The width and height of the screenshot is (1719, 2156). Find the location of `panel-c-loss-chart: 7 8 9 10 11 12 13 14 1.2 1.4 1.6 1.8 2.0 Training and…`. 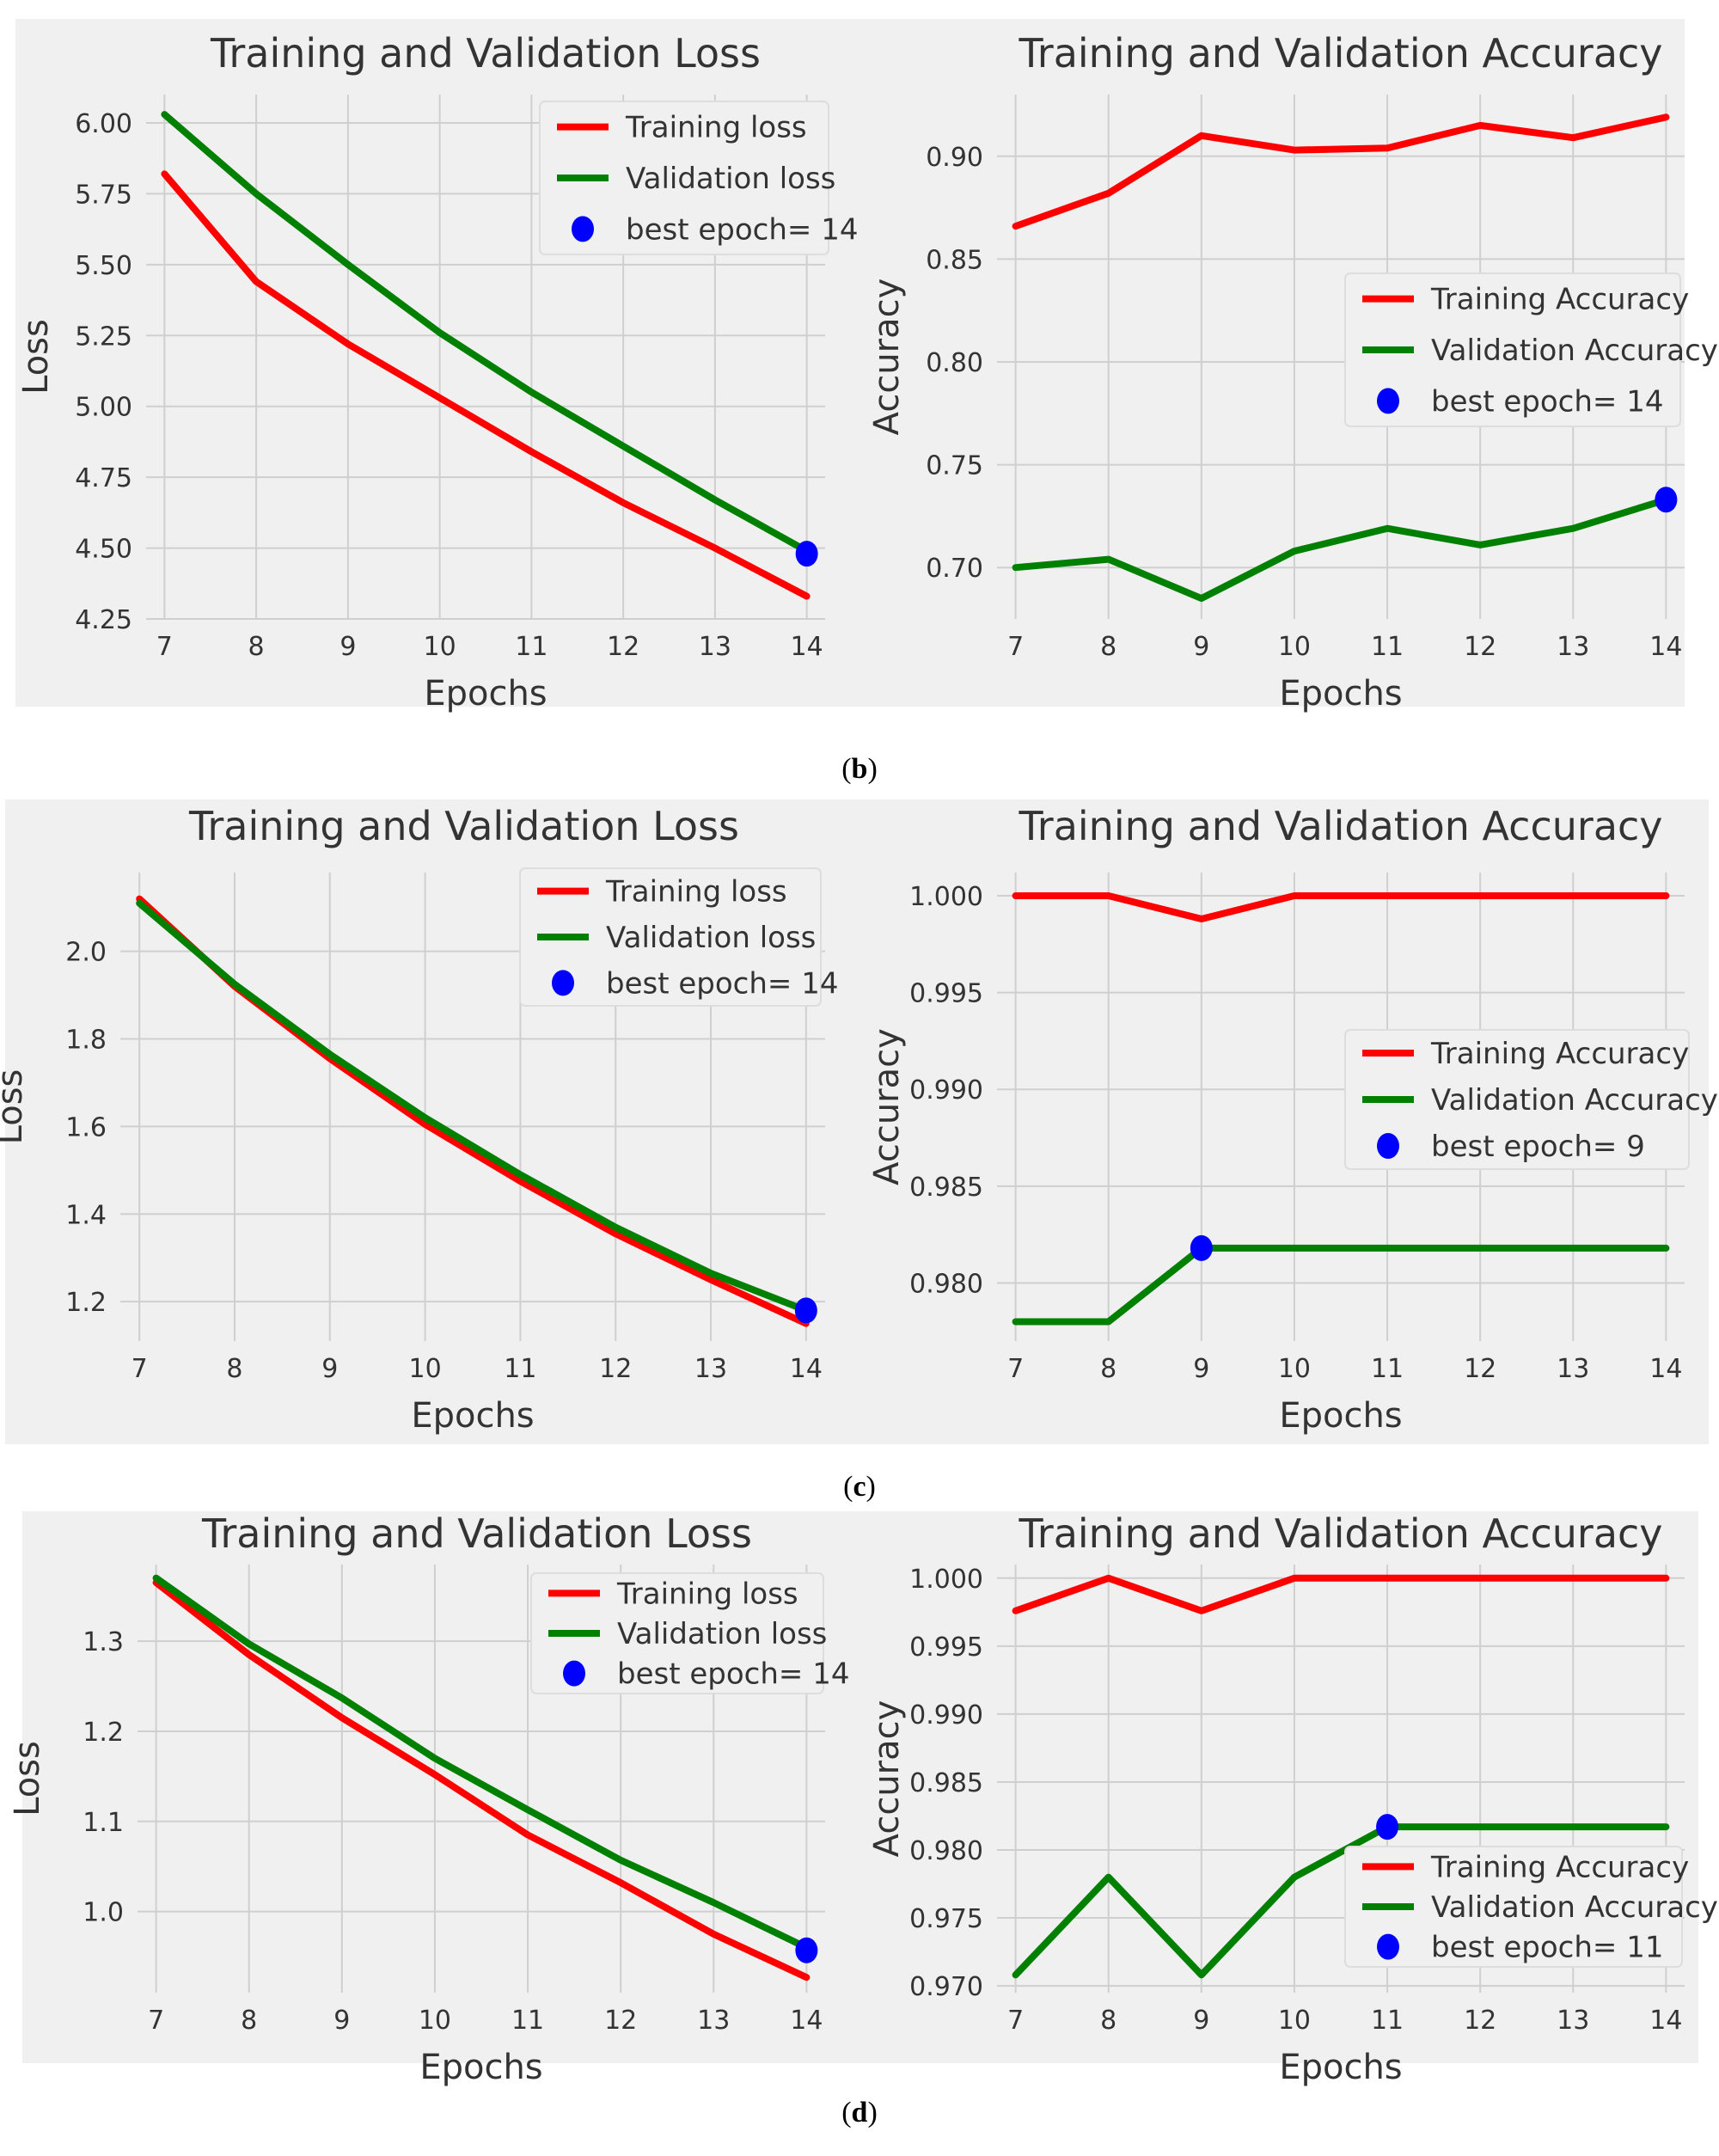

panel-c-loss-chart: 7 8 9 10 11 12 13 14 1.2 1.4 1.6 1.8 2.0 Training and… is located at coordinates (419, 1119).